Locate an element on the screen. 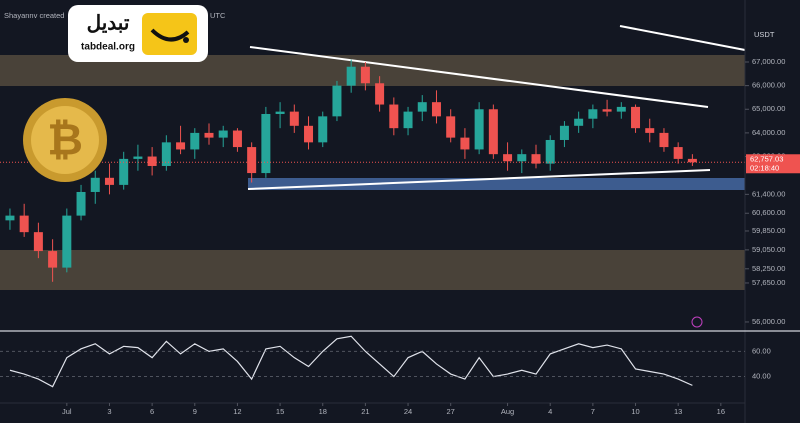  y-tick-label: 59,050.00 is located at coordinates (768, 249).